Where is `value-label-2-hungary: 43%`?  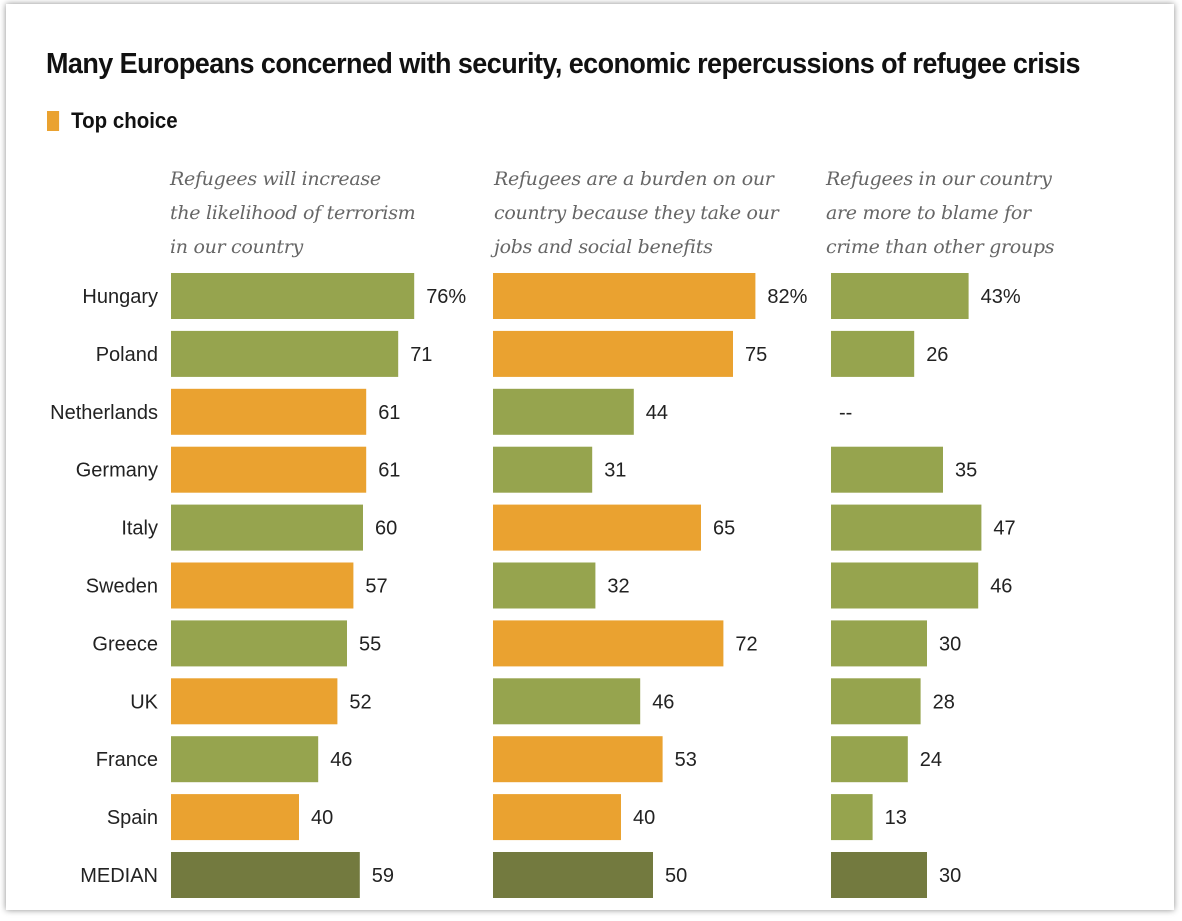 value-label-2-hungary: 43% is located at coordinates (1001, 297).